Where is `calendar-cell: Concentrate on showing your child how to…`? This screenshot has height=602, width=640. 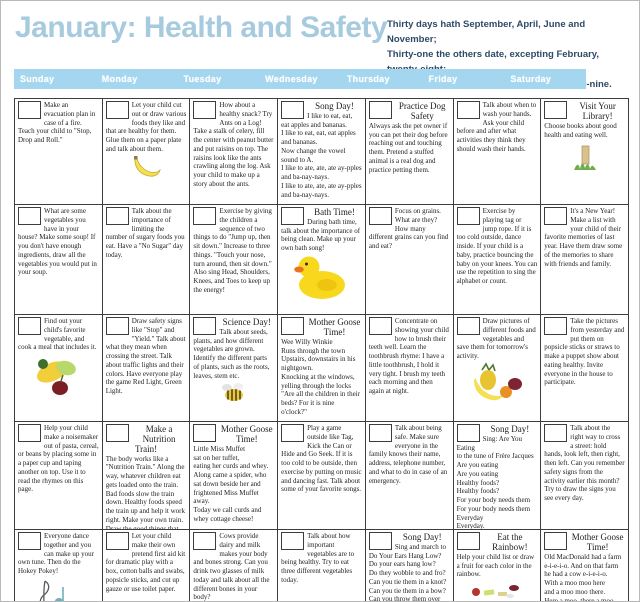
calendar-cell: Concentrate on showing your child how to… is located at coordinates (409, 368).